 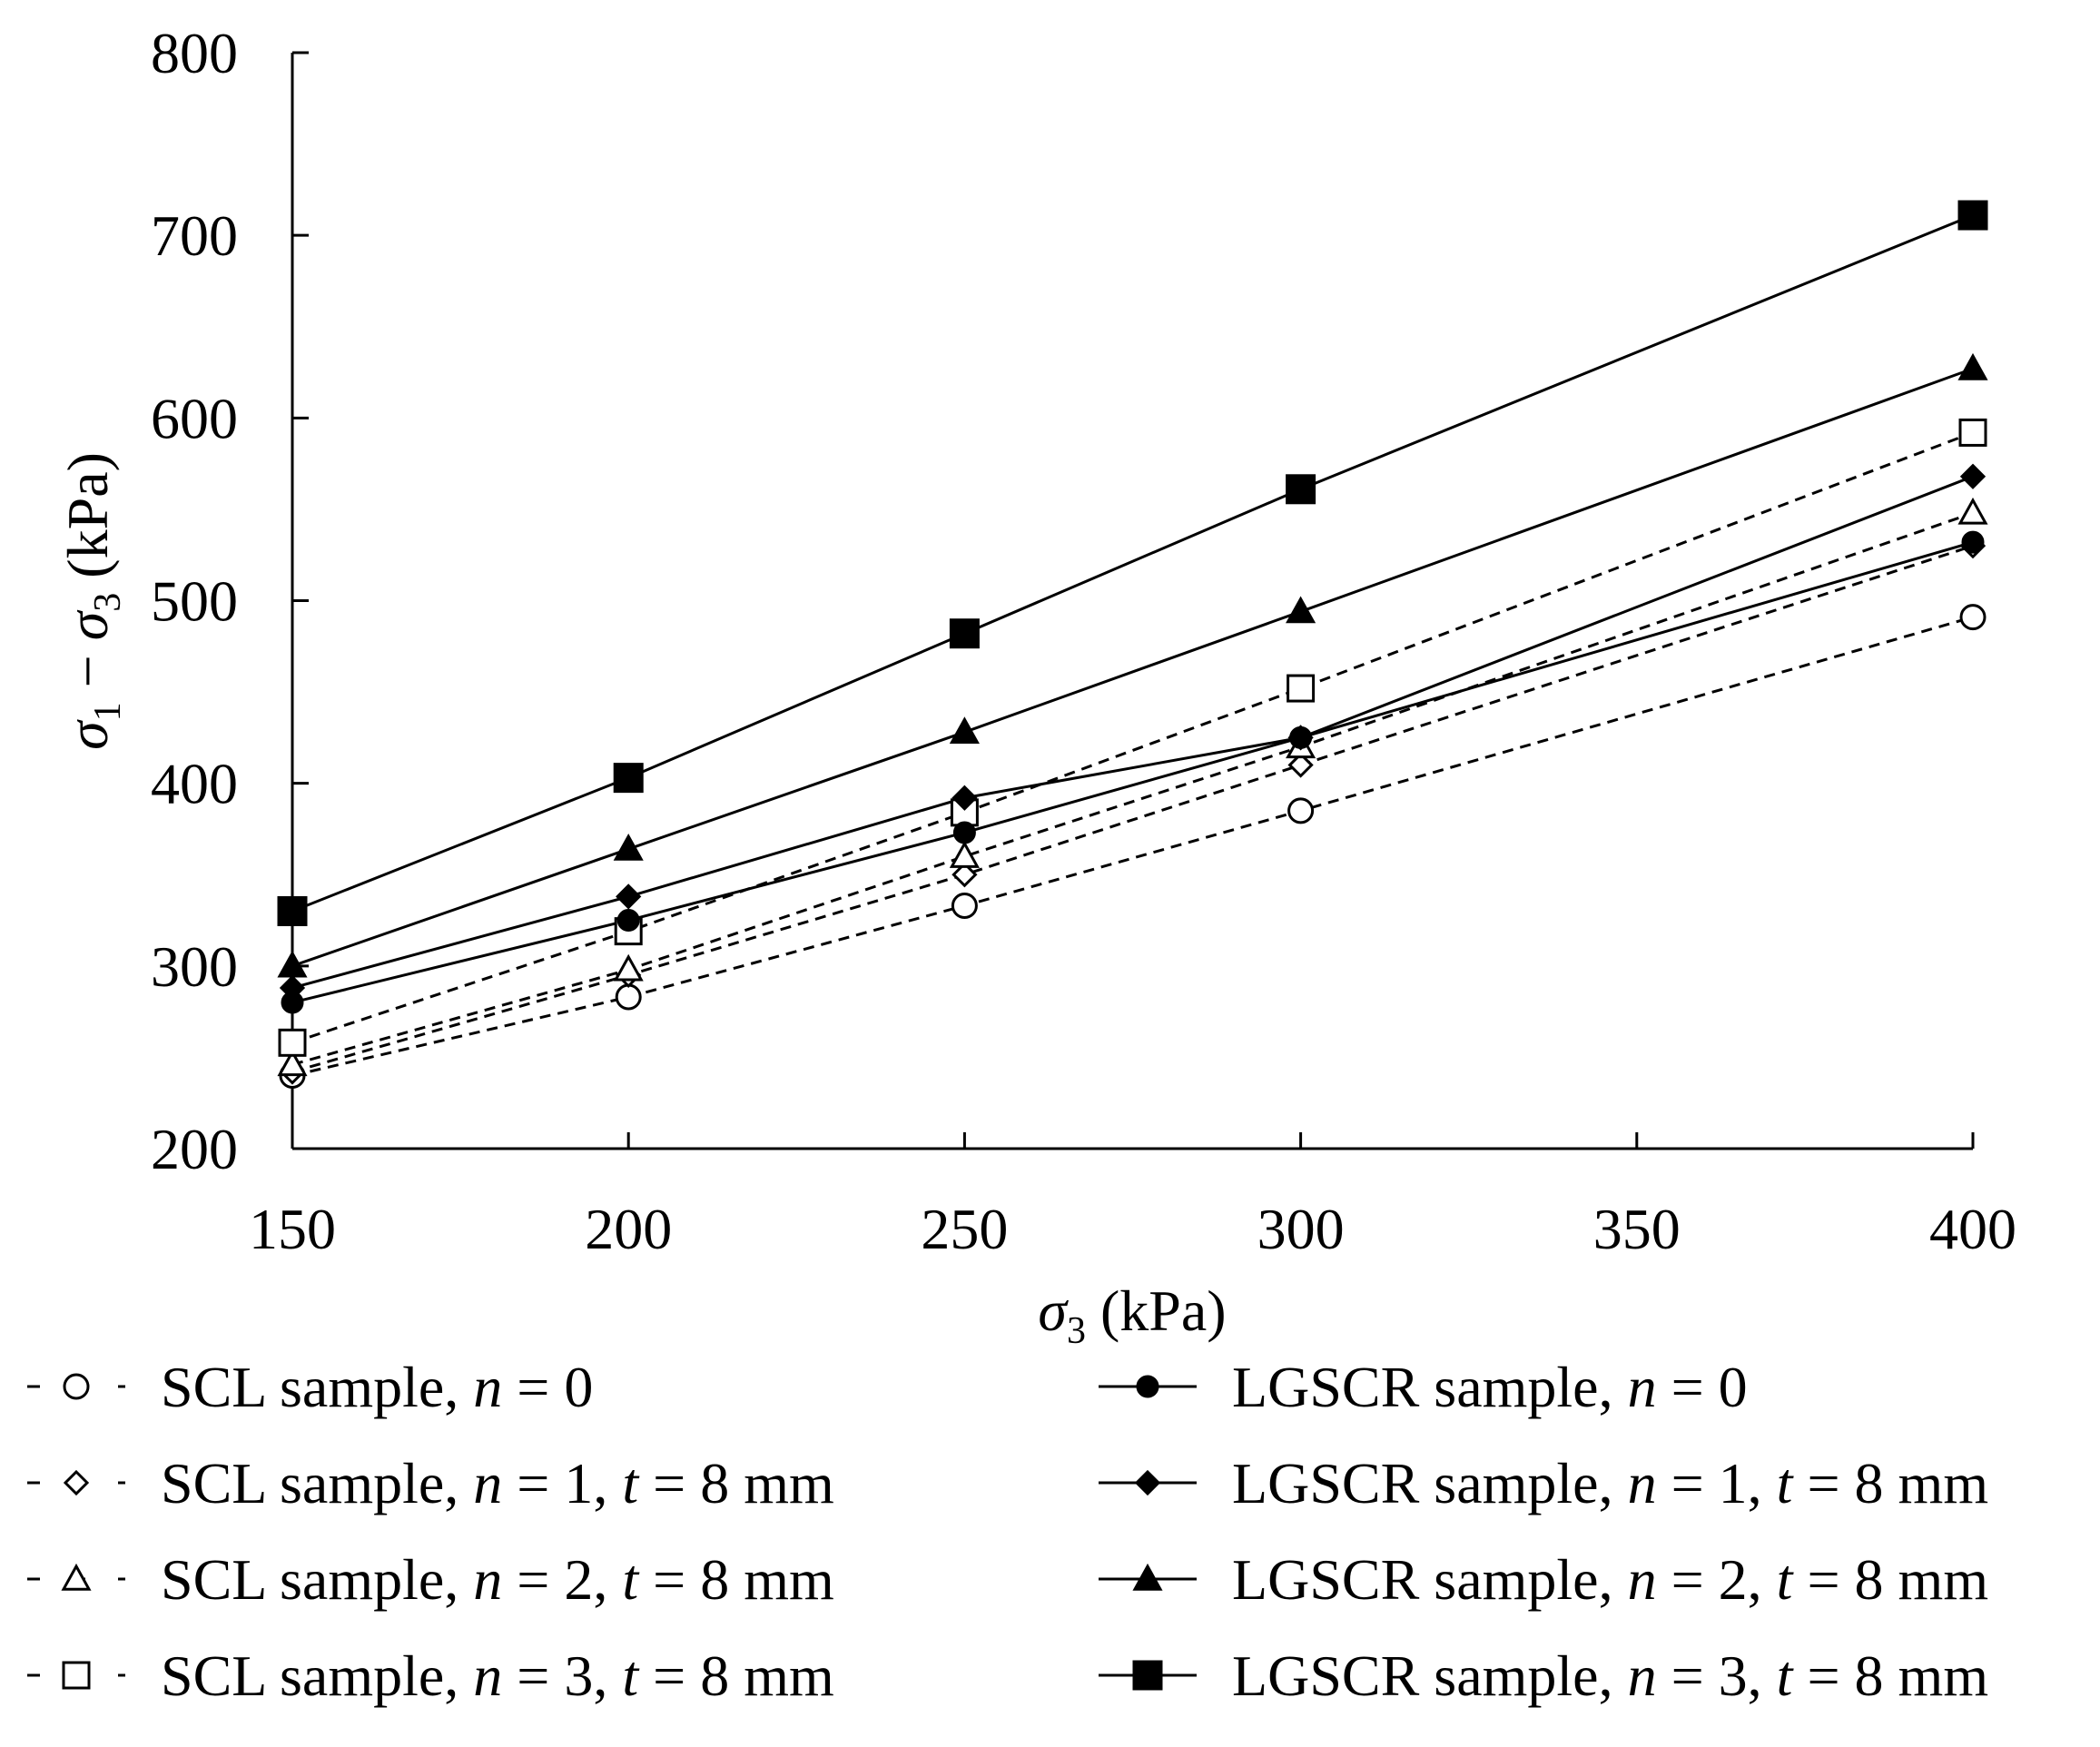 I want to click on x-axis-title: σ3 (kPa), so click(x=1132, y=1315).